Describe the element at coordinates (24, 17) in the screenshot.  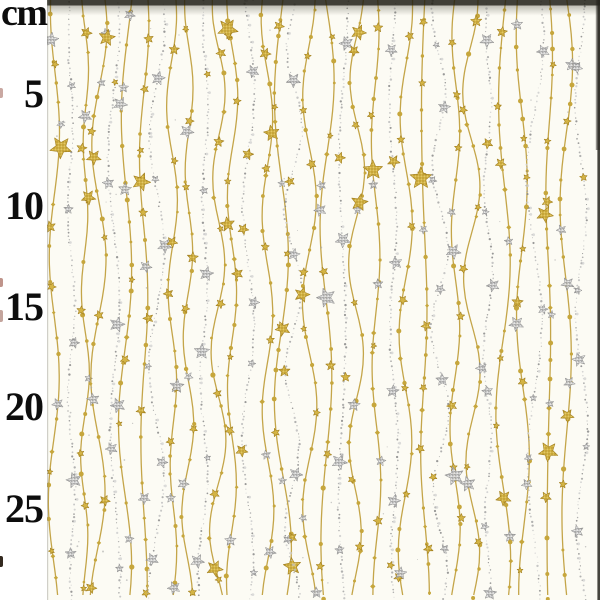
I see `ruler-unit-label: cm` at that location.